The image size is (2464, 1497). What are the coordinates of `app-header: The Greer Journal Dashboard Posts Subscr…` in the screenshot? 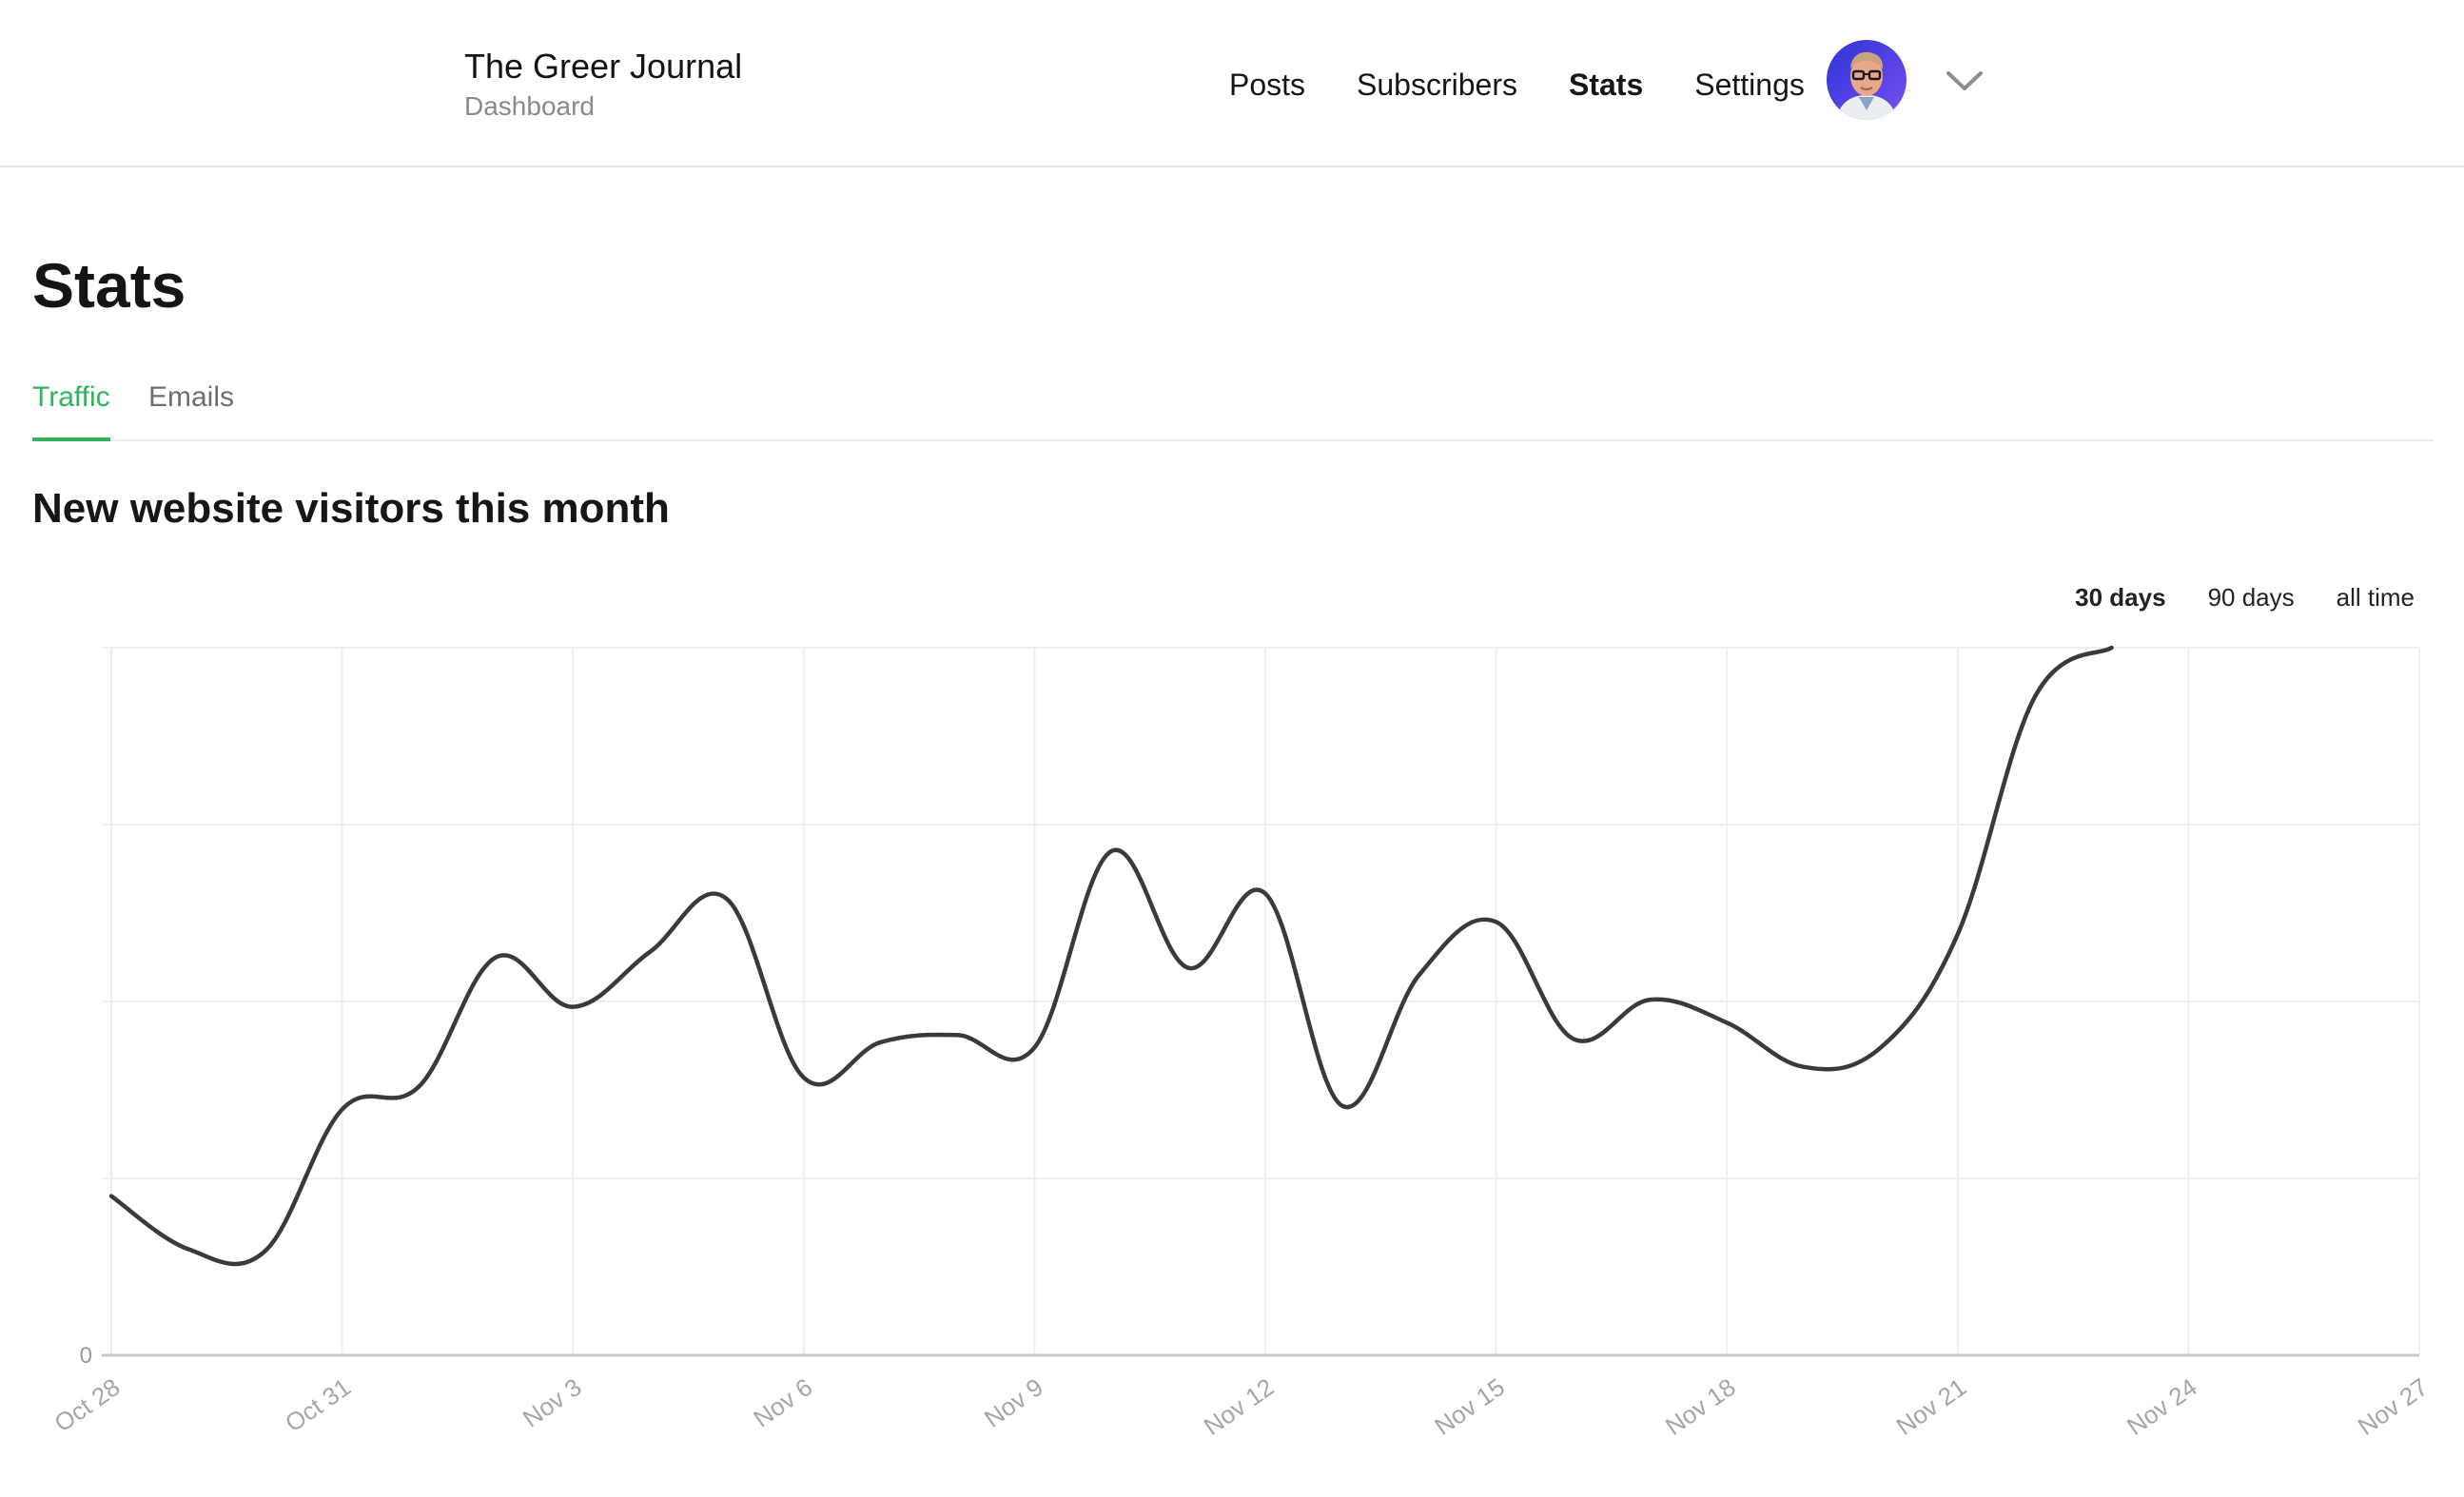 It's located at (1232, 83).